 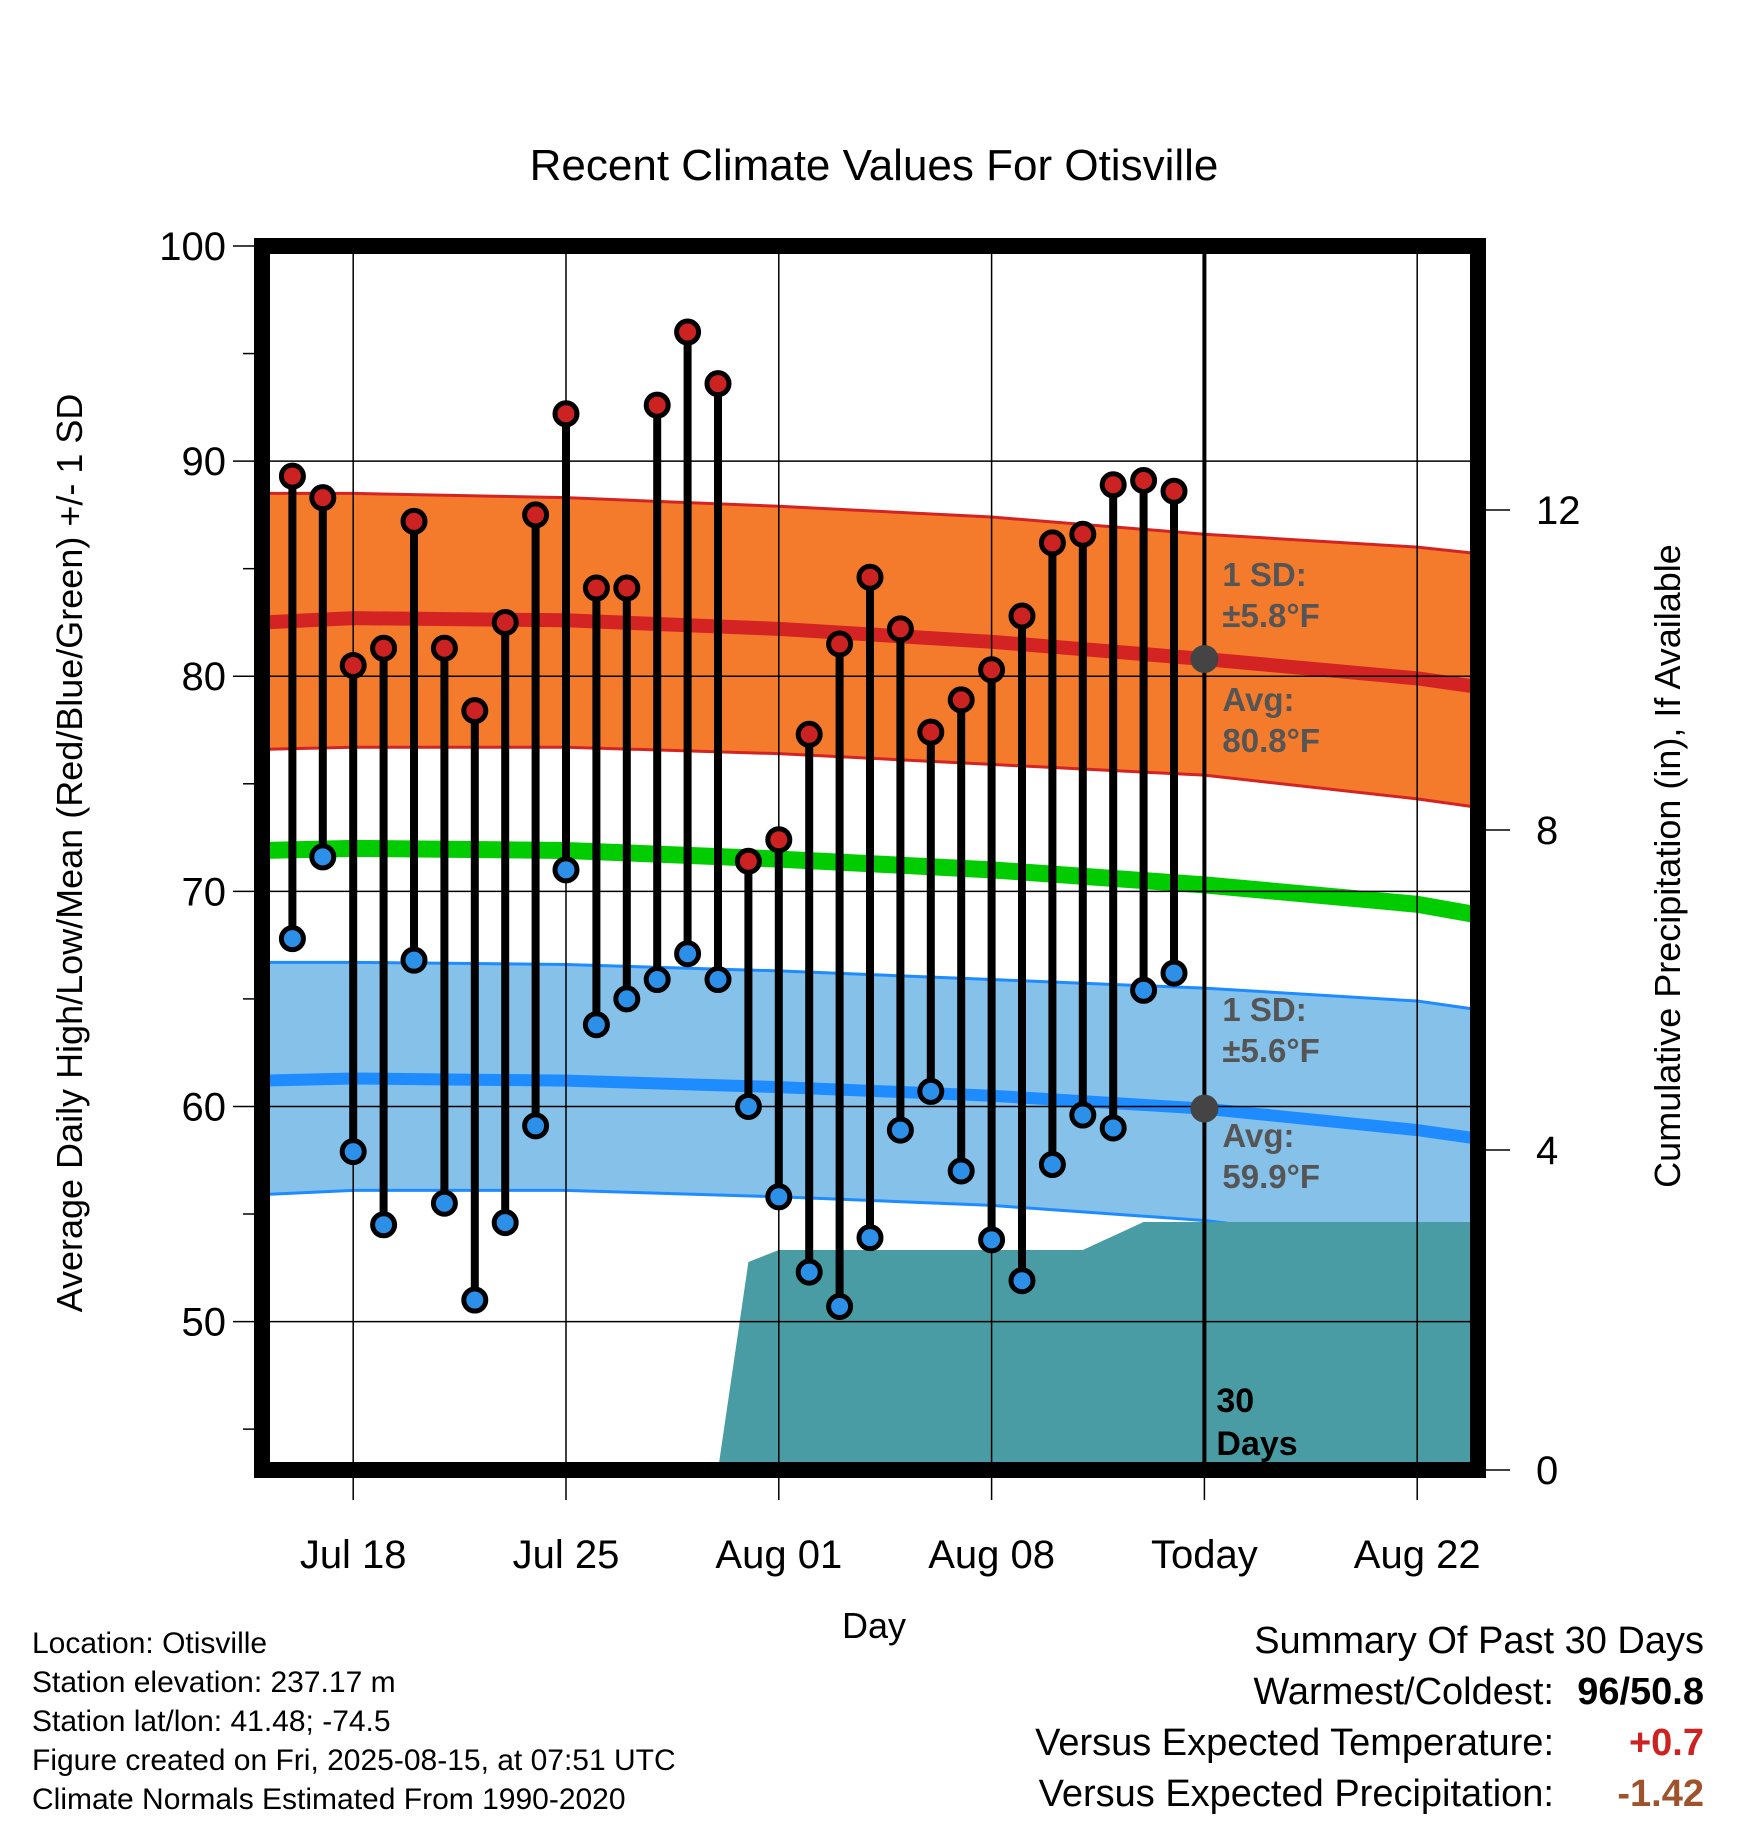 I want to click on y-tick-label-left: 80, so click(x=204, y=677).